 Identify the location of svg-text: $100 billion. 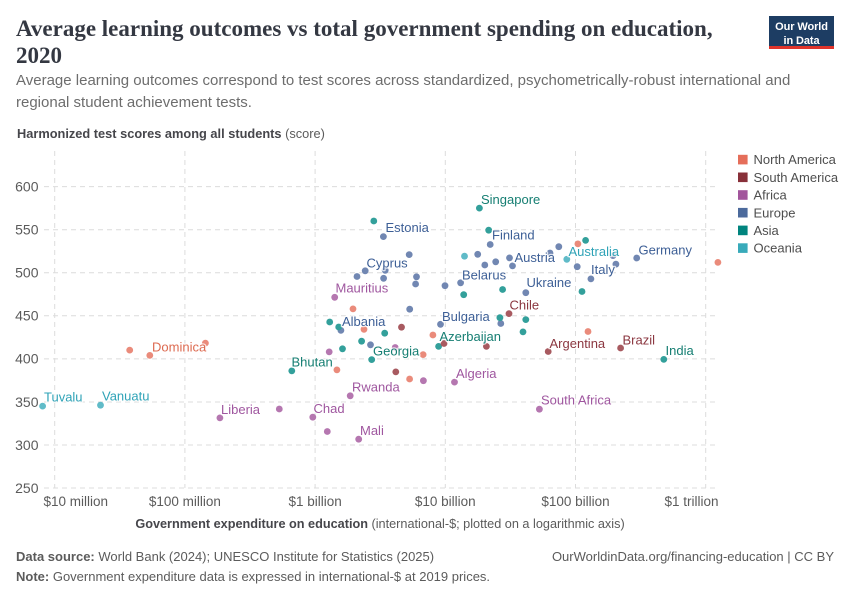
(575, 501).